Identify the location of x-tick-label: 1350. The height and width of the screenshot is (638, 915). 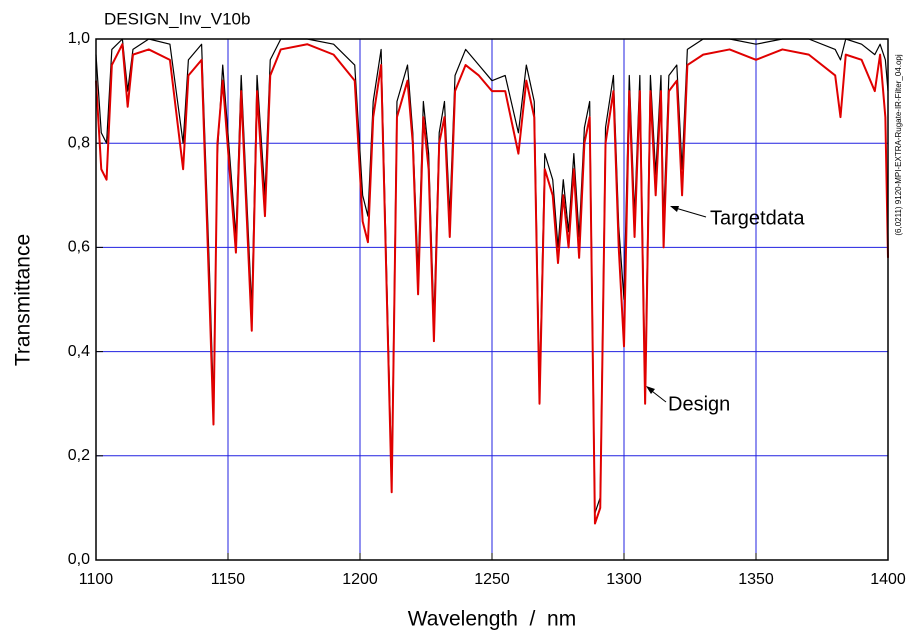
(756, 579).